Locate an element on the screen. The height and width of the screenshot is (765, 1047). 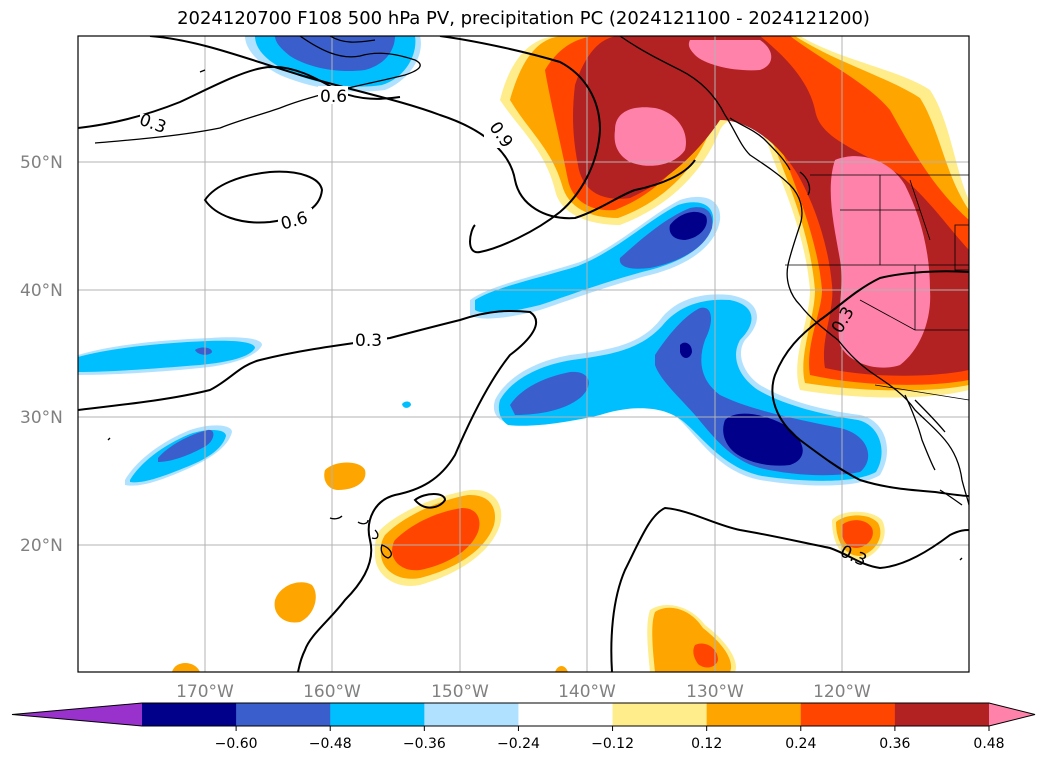
lon-label: 120°W is located at coordinates (842, 692).